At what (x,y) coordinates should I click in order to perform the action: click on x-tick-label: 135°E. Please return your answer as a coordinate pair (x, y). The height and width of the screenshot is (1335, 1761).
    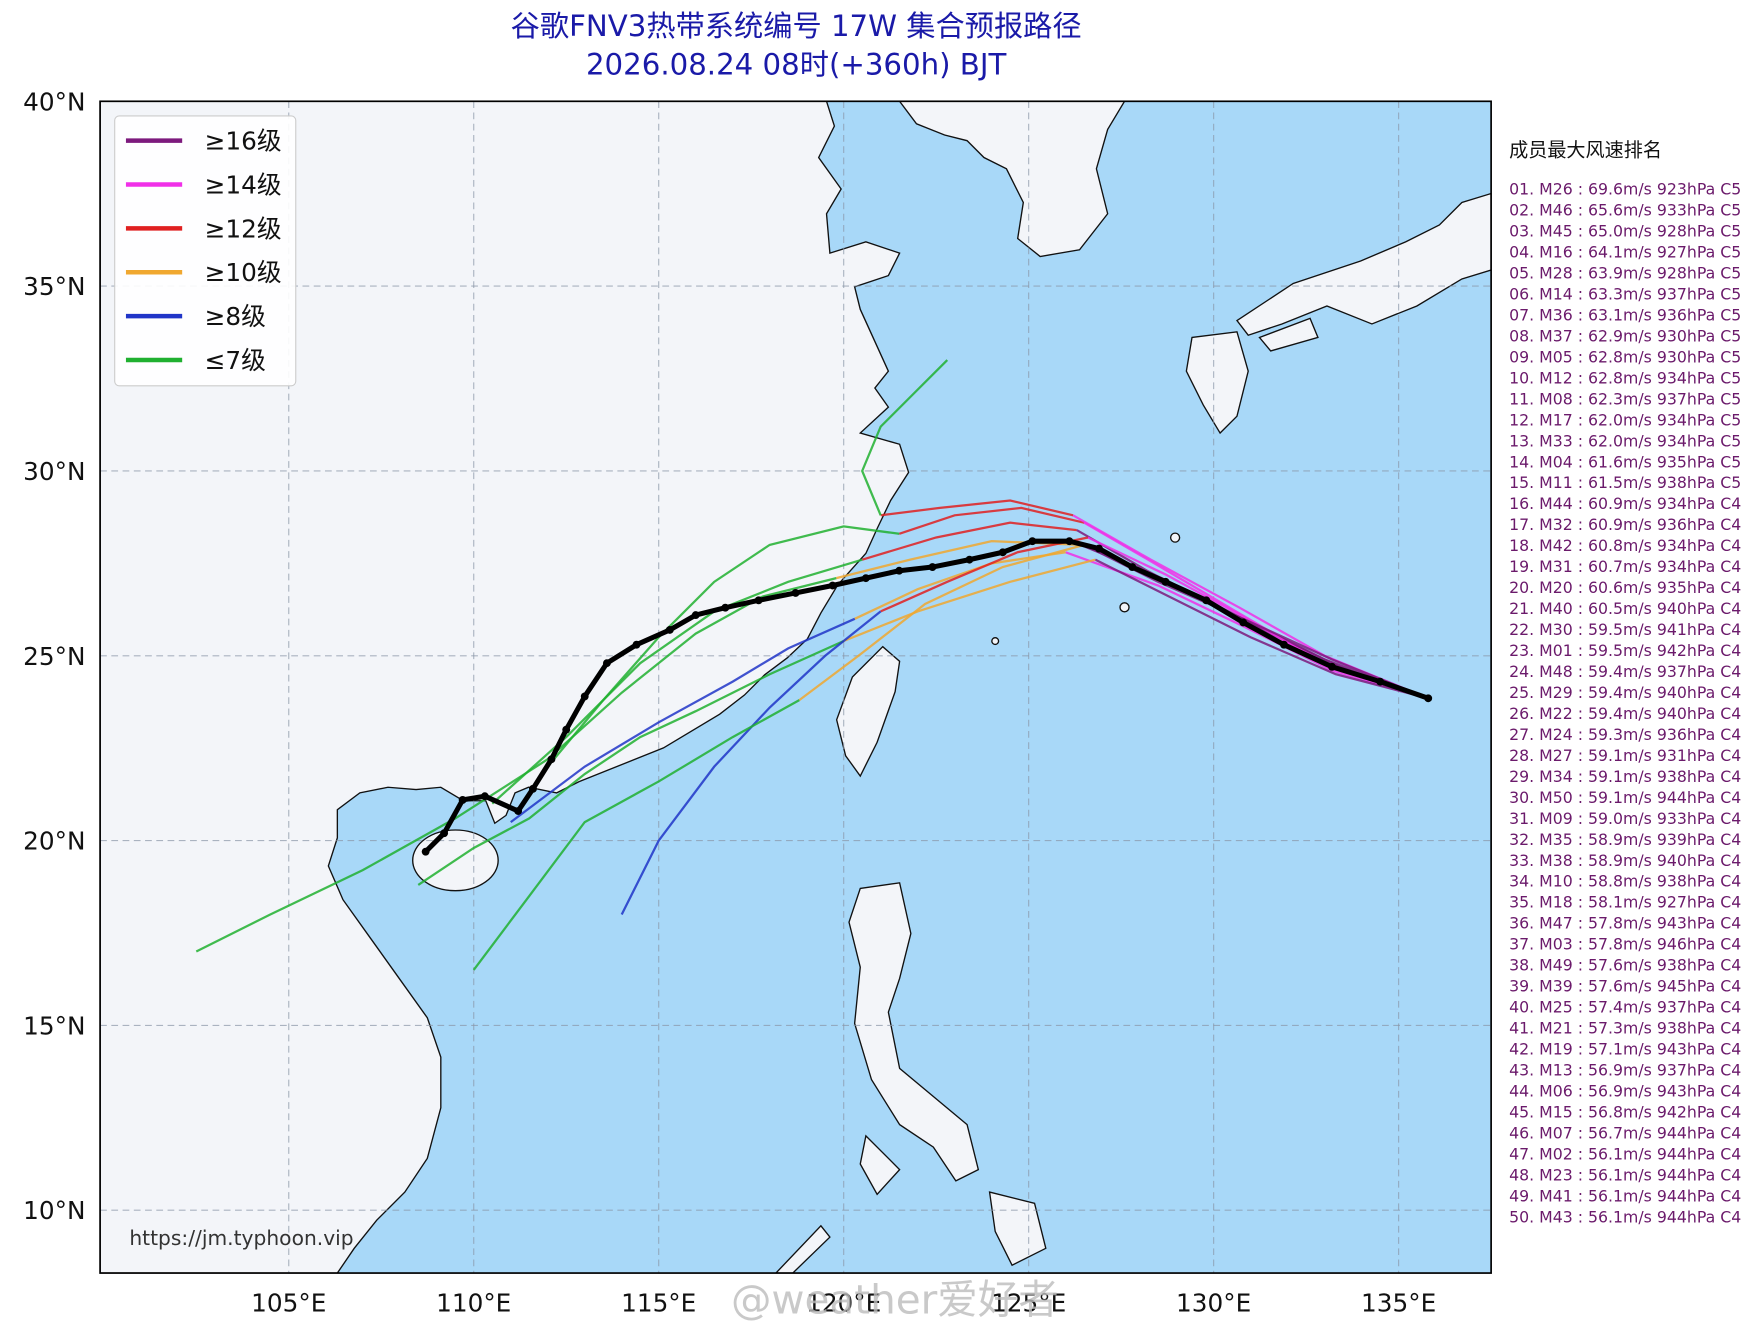
    Looking at the image, I should click on (1398, 1302).